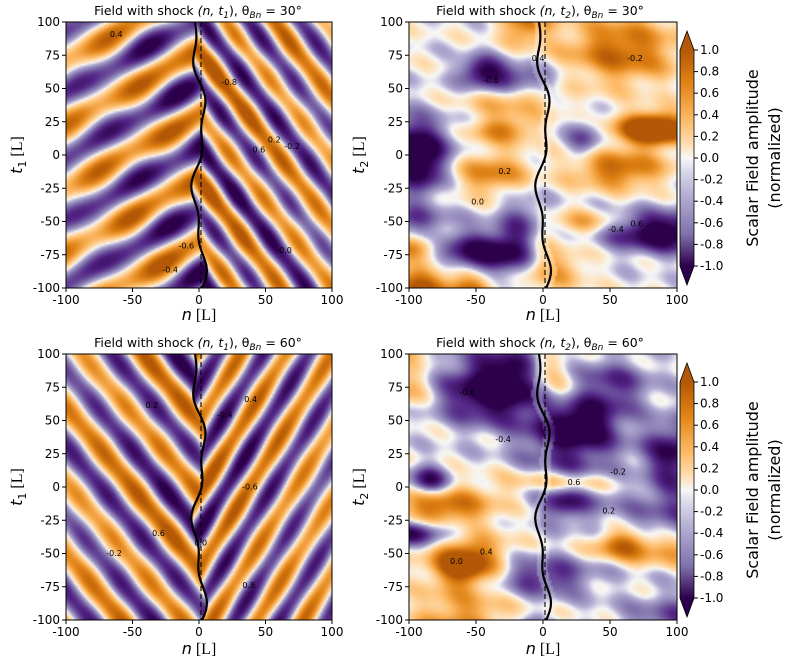 This screenshot has height=665, width=793. Describe the element at coordinates (248, 585) in the screenshot. I see `contour-label: 0.8` at that location.